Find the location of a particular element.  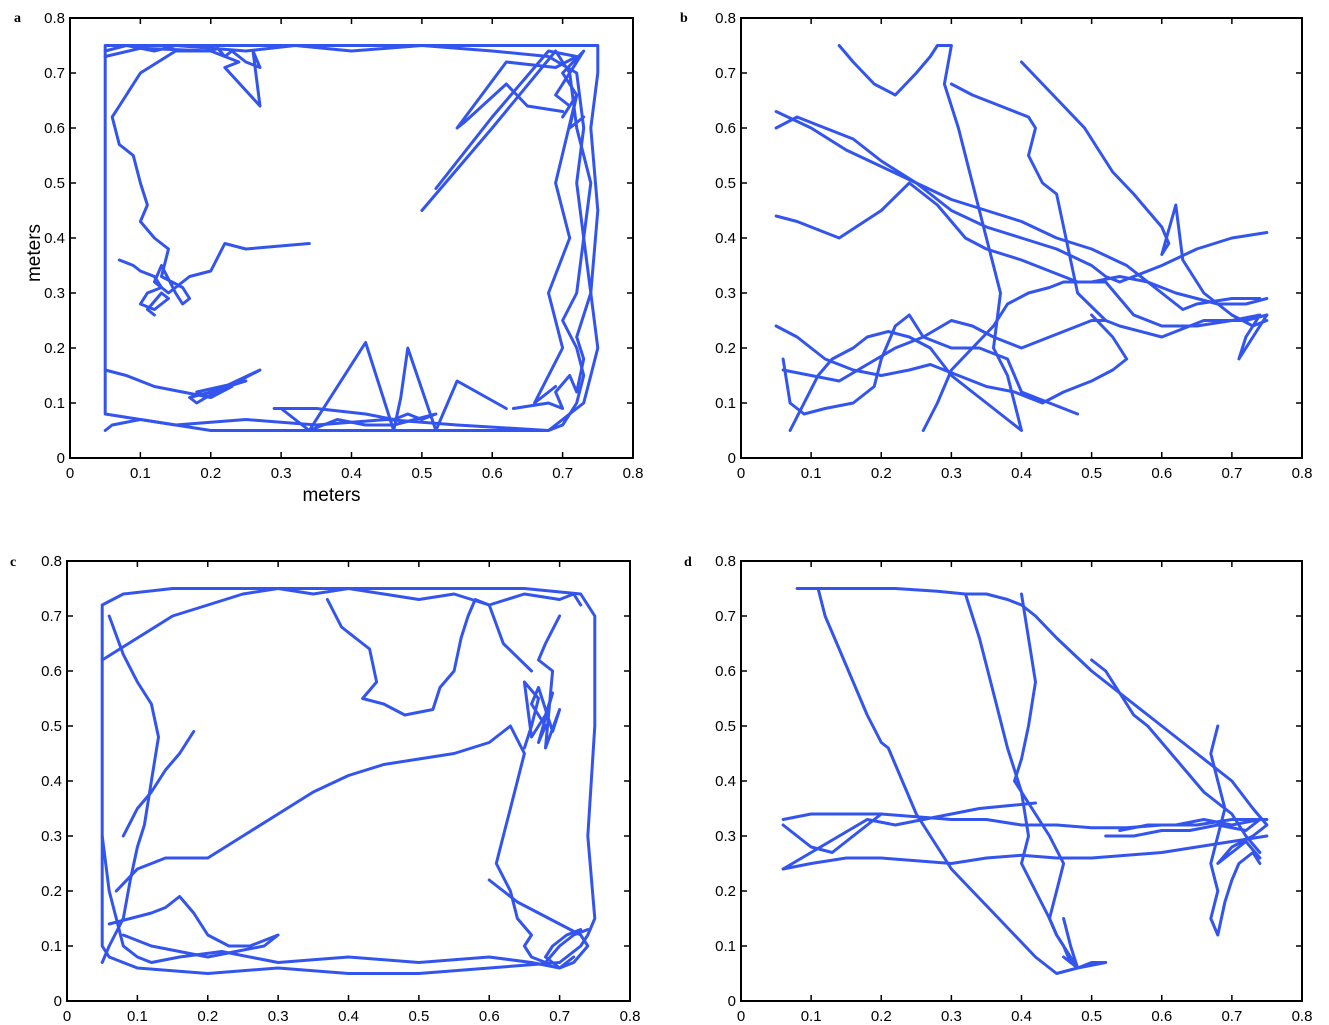

panel-label: a is located at coordinates (17, 18).